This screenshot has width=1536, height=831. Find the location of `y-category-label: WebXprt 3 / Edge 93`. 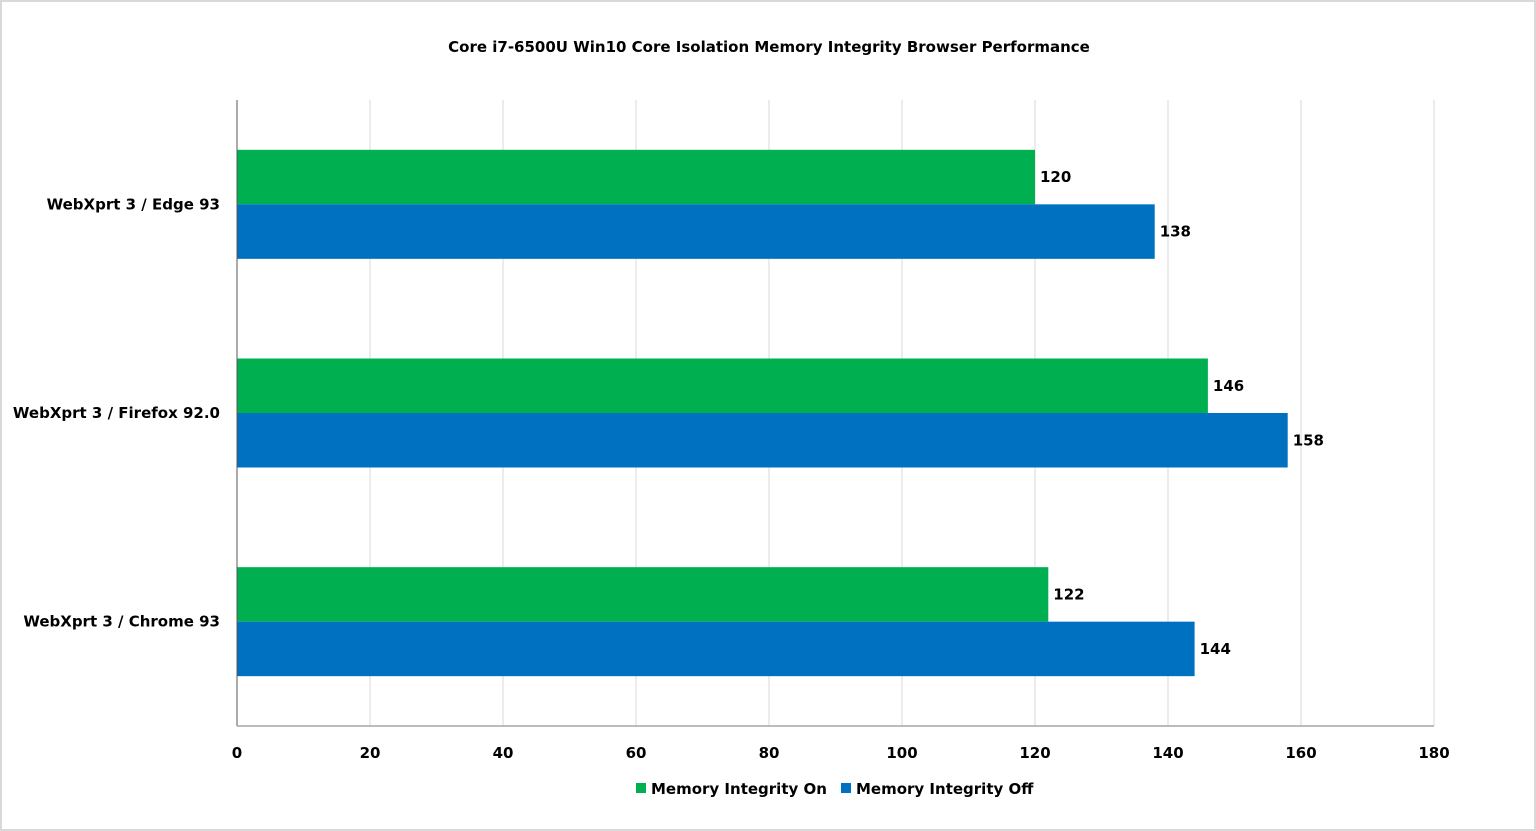

y-category-label: WebXprt 3 / Edge 93 is located at coordinates (133, 204).